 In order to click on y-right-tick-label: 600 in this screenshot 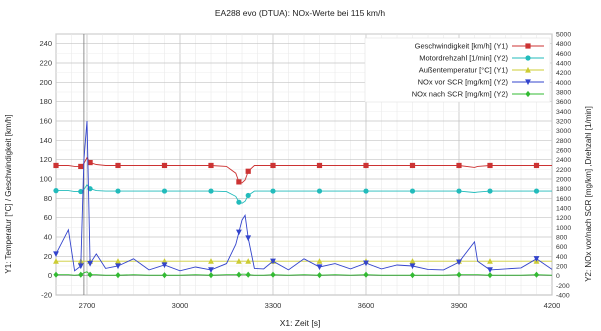, I will do `click(562, 247)`.